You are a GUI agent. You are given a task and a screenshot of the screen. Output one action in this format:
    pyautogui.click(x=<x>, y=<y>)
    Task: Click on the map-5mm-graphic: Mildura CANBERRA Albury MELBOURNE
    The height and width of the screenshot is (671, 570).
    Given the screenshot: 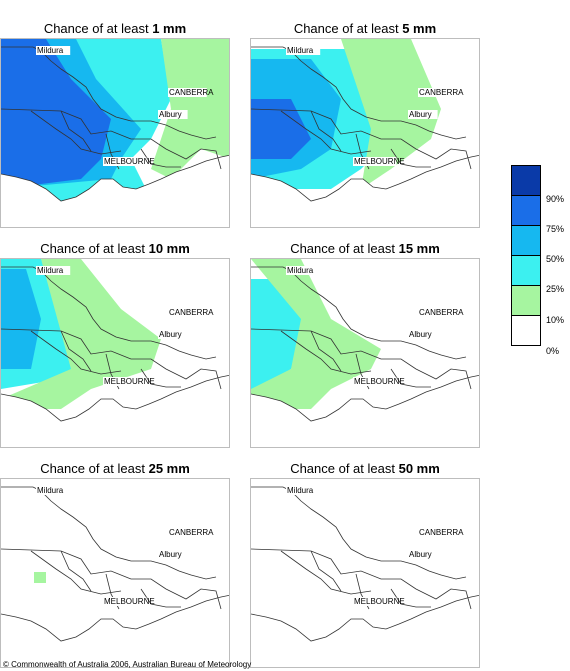 What is the action you would take?
    pyautogui.click(x=365, y=133)
    